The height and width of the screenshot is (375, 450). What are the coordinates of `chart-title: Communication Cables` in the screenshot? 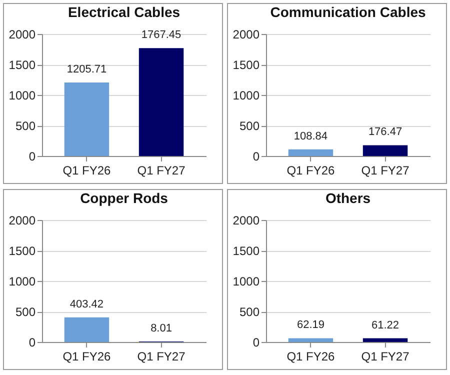 It's located at (348, 12).